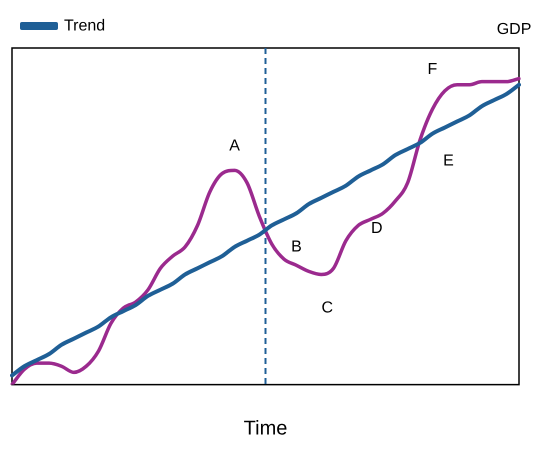 The width and height of the screenshot is (539, 453). Describe the element at coordinates (85, 25) in the screenshot. I see `legend-label: Trend` at that location.